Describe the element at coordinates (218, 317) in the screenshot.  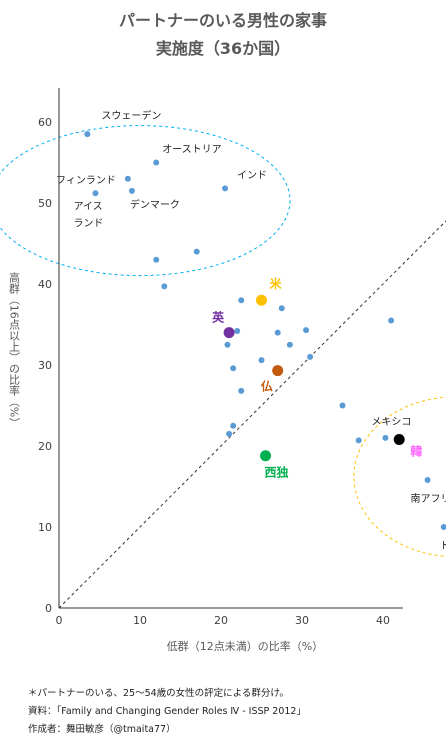
I see `point-label-uk: 英` at that location.